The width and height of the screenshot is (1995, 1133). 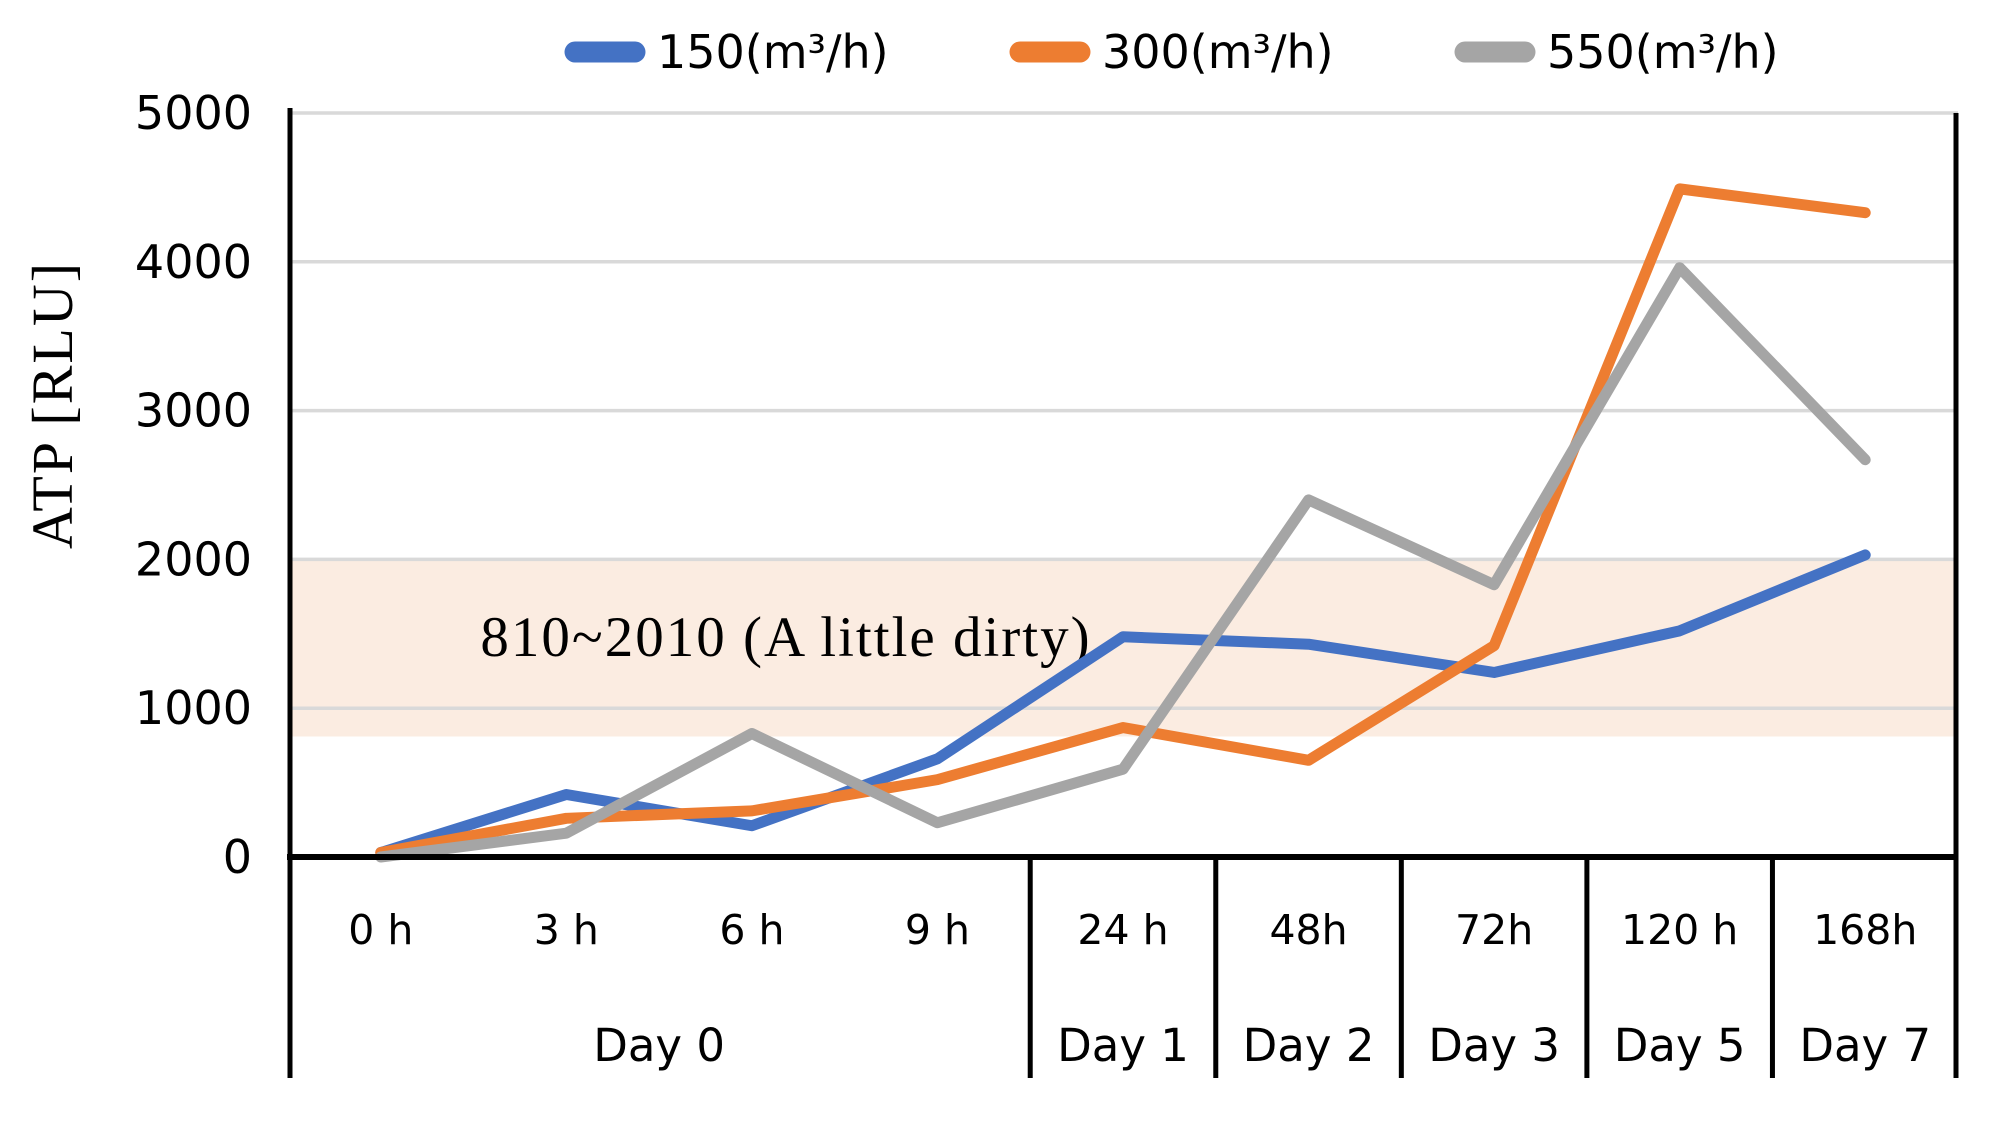 What do you see at coordinates (1123, 1045) in the screenshot?
I see `day-group-label-1: Day 1` at bounding box center [1123, 1045].